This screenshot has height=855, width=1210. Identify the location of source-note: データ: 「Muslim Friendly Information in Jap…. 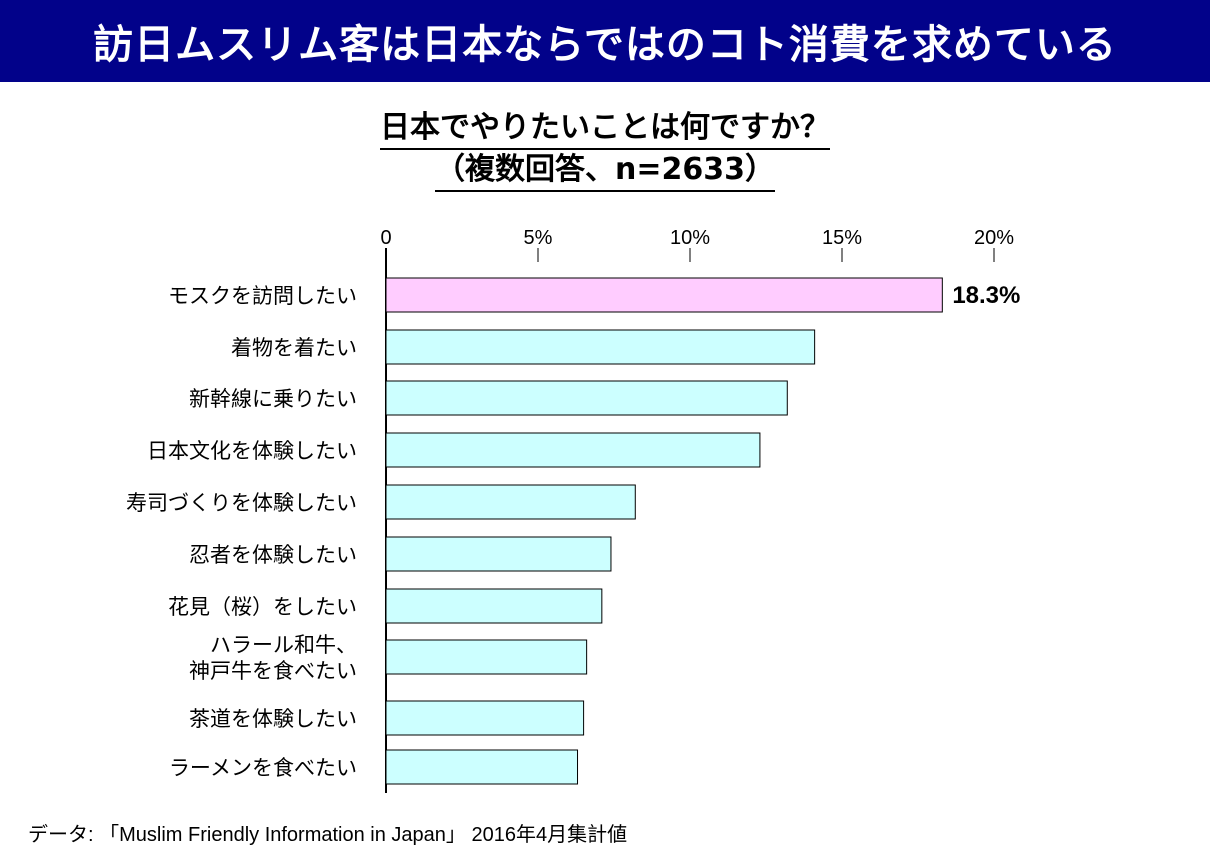
(328, 835).